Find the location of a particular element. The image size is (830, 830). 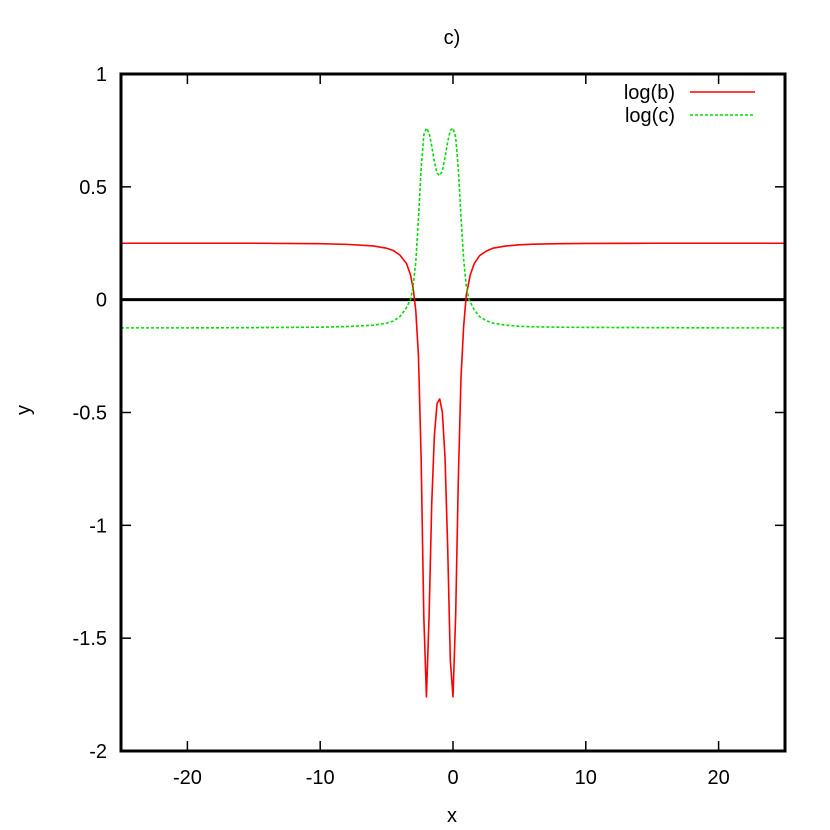

y-tick-label: 0 is located at coordinates (101, 301).